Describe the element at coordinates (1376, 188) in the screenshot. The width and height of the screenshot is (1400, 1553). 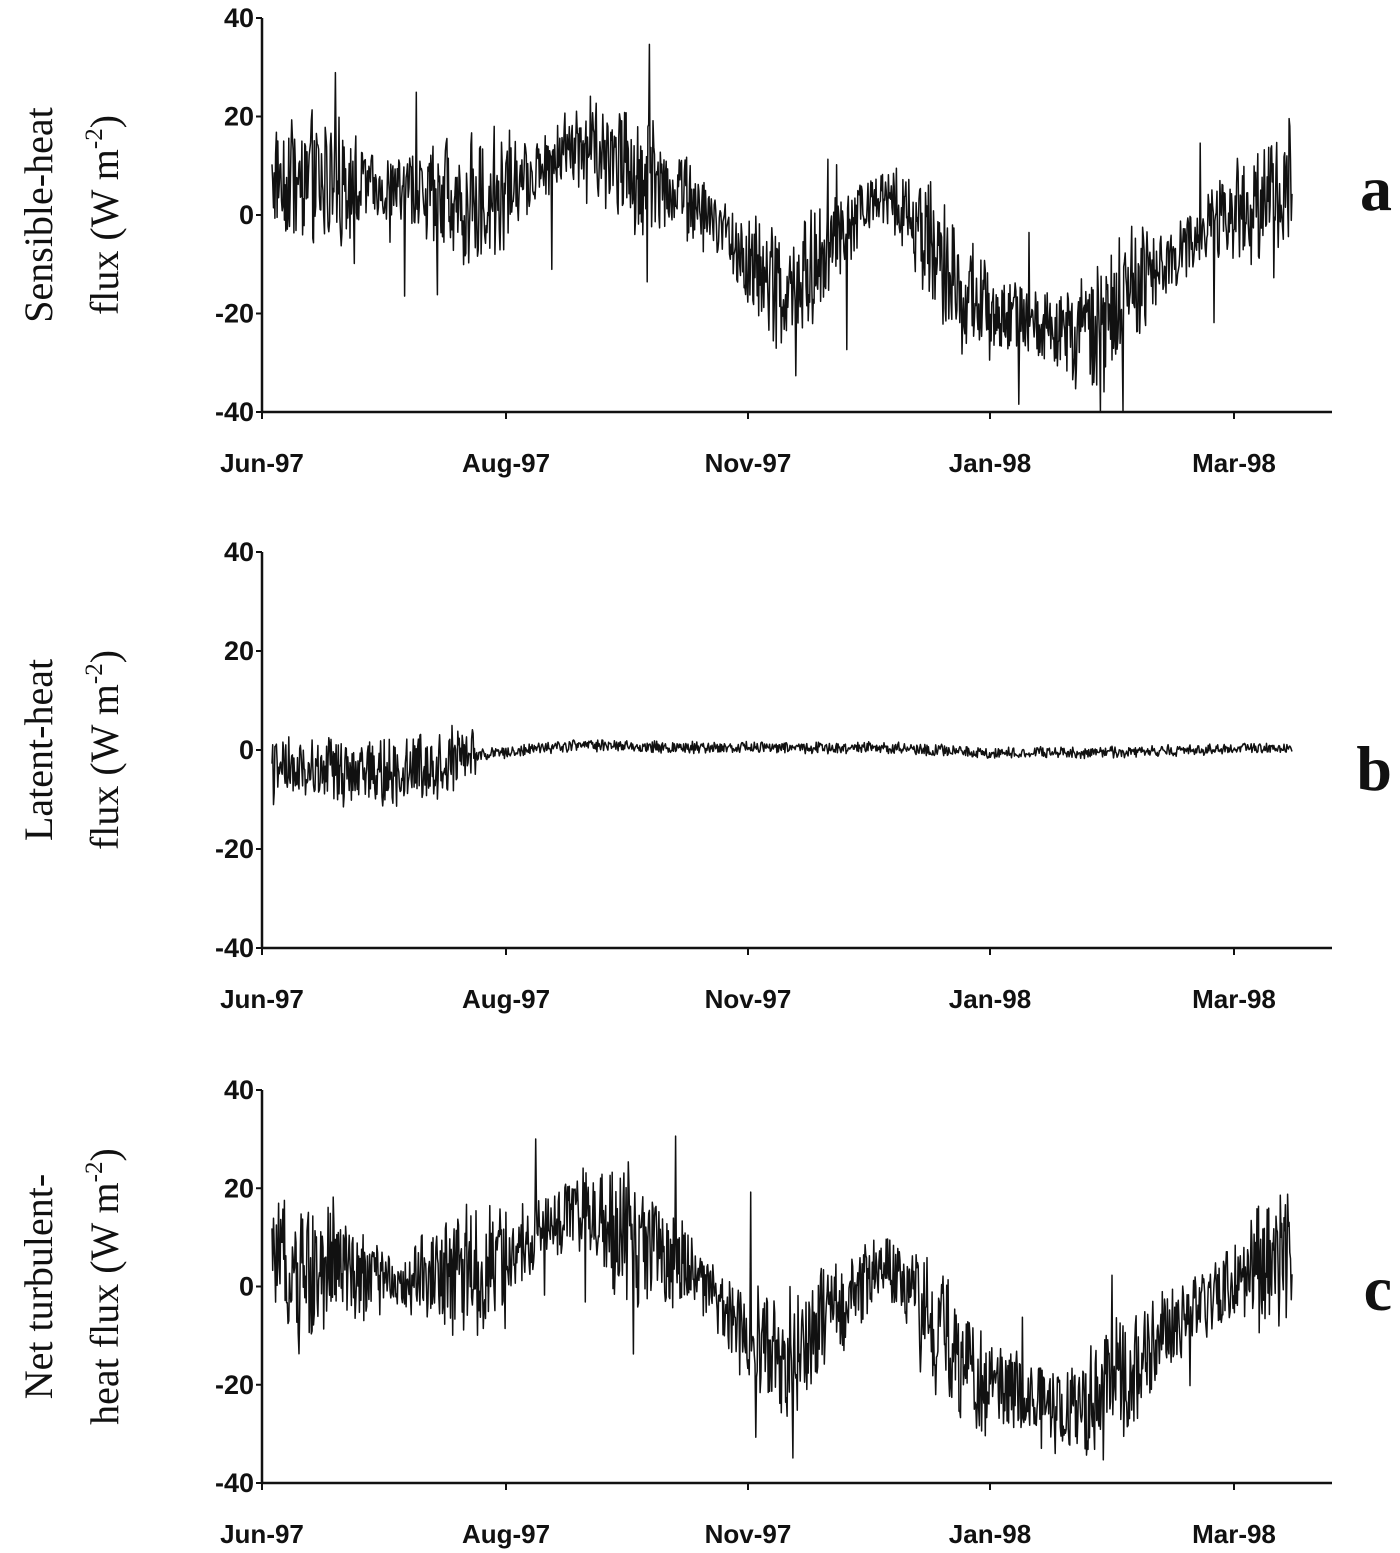
I see `panel-letter: a` at that location.